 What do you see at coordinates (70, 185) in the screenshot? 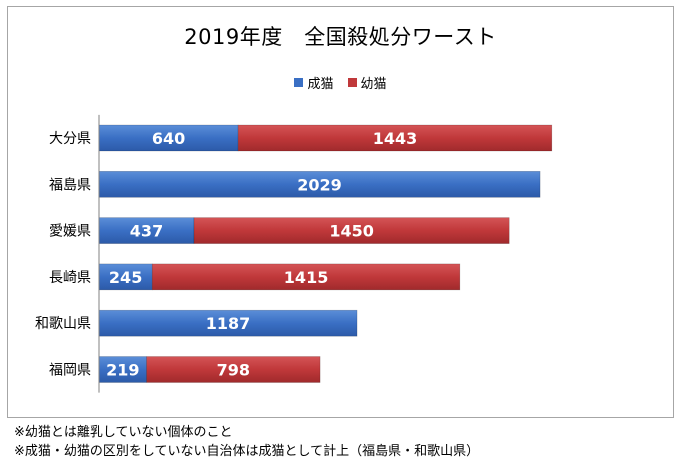
I see `category-label: 福島県` at bounding box center [70, 185].